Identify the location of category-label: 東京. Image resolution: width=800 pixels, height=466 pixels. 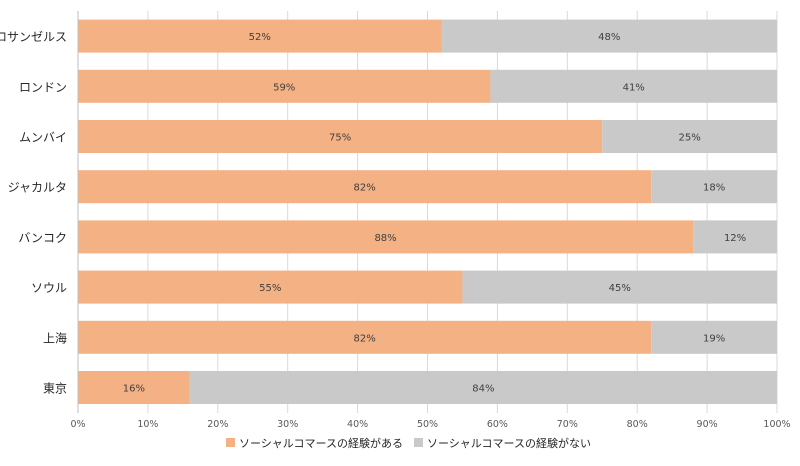
(55, 389).